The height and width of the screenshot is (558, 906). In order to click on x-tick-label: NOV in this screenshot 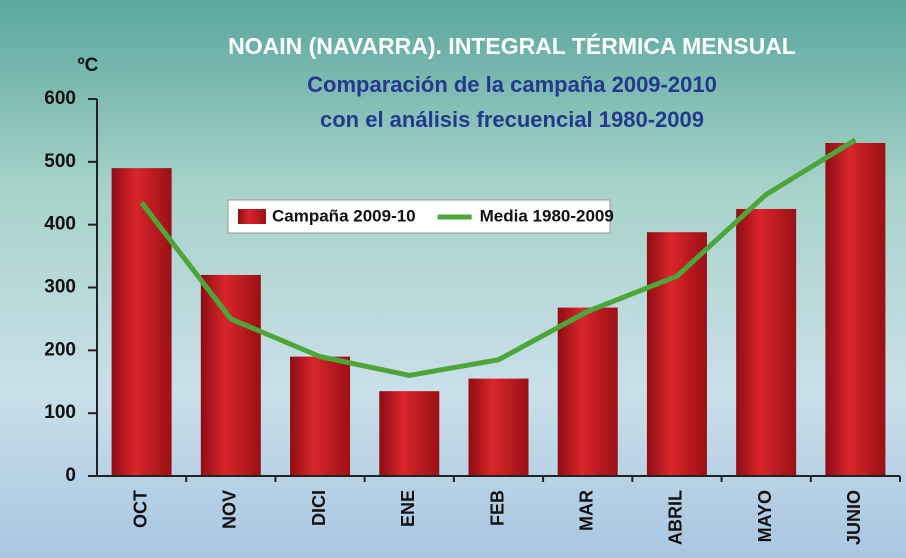, I will do `click(230, 509)`.